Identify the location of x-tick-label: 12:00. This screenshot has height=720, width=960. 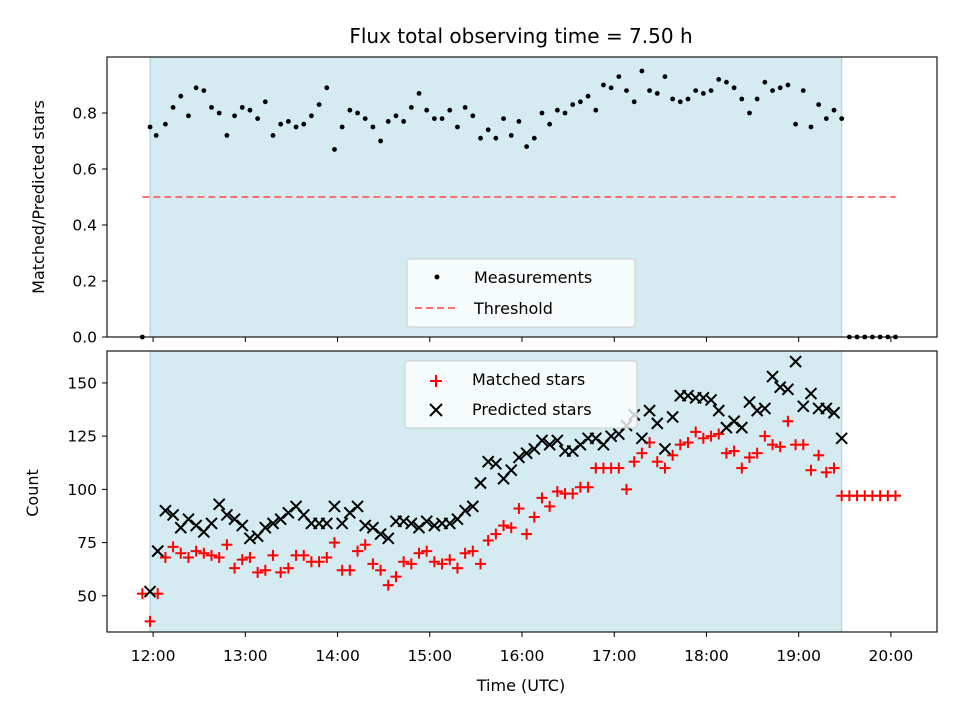
(153, 656).